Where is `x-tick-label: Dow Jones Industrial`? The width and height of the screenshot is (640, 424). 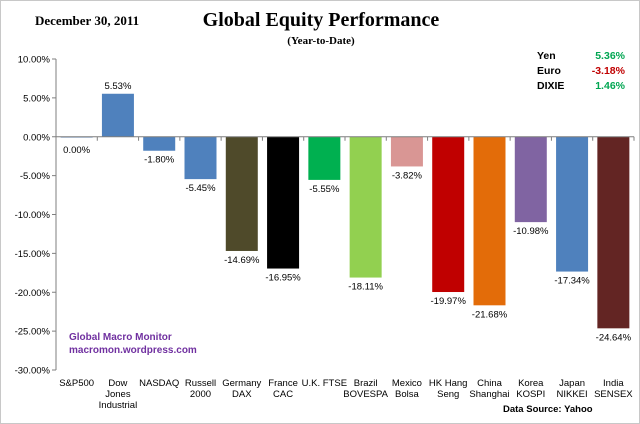
x-tick-label: Dow Jones Industrial is located at coordinates (118, 394).